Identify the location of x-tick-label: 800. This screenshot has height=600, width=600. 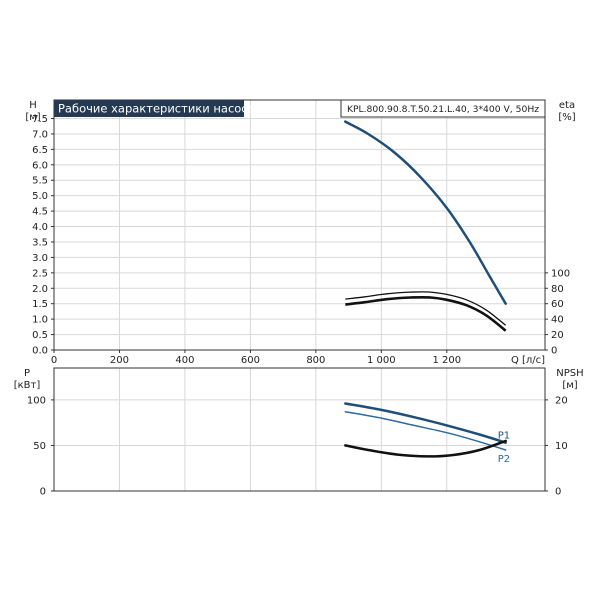
(315, 360).